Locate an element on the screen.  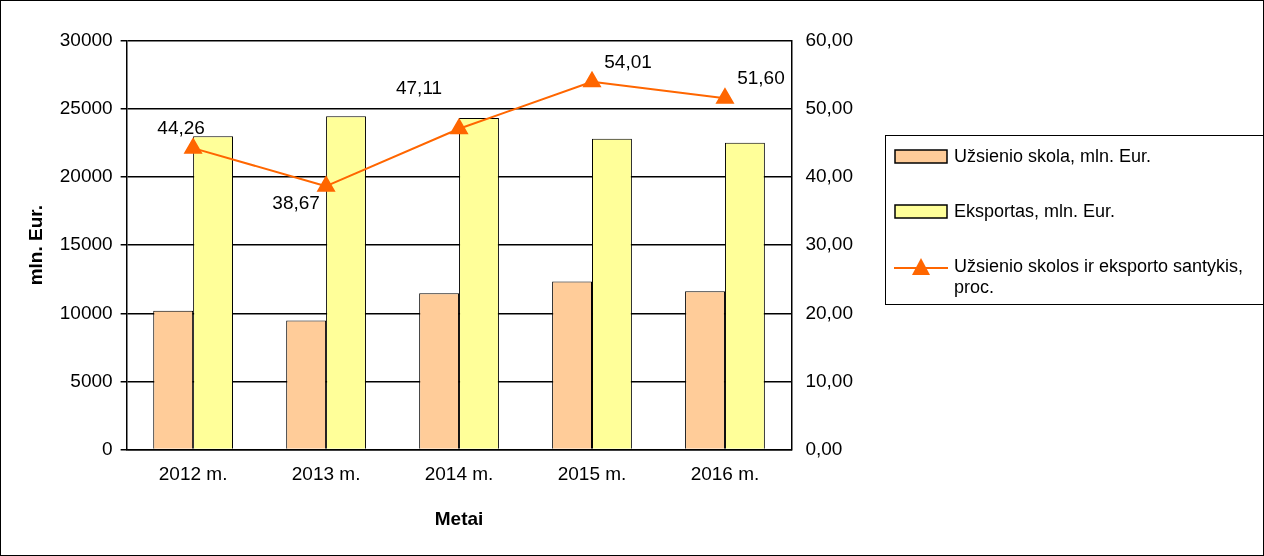
legend-label: Užsienio skolos ir eksporto santykis, proc. is located at coordinates (1099, 277).